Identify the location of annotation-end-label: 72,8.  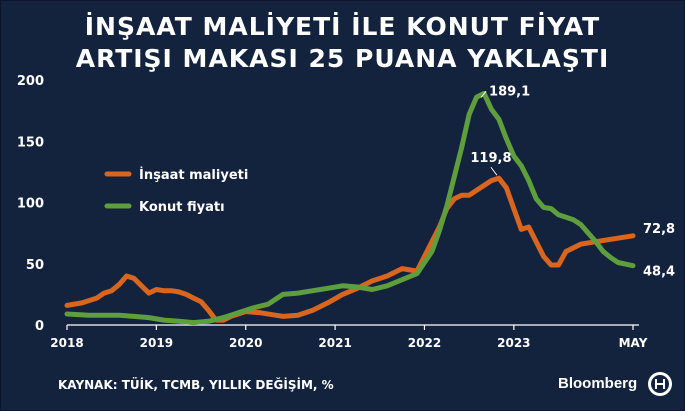
(659, 229).